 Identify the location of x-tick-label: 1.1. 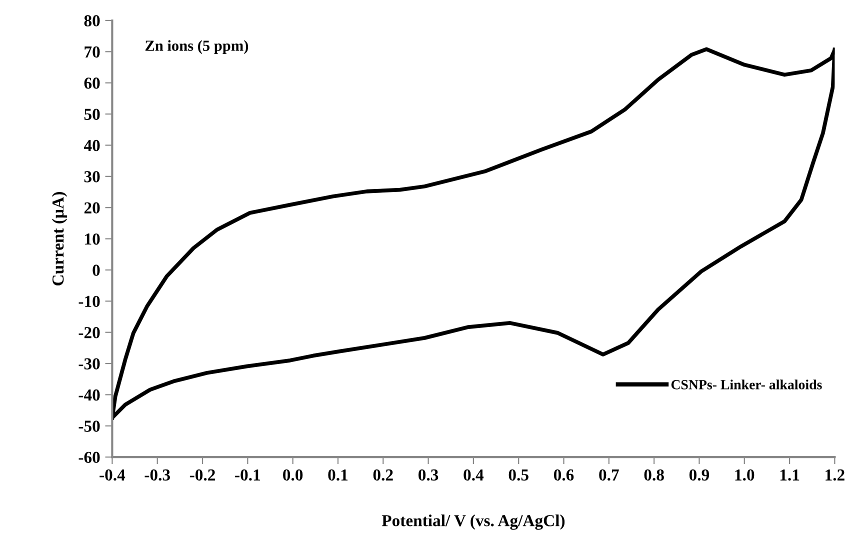
(790, 475).